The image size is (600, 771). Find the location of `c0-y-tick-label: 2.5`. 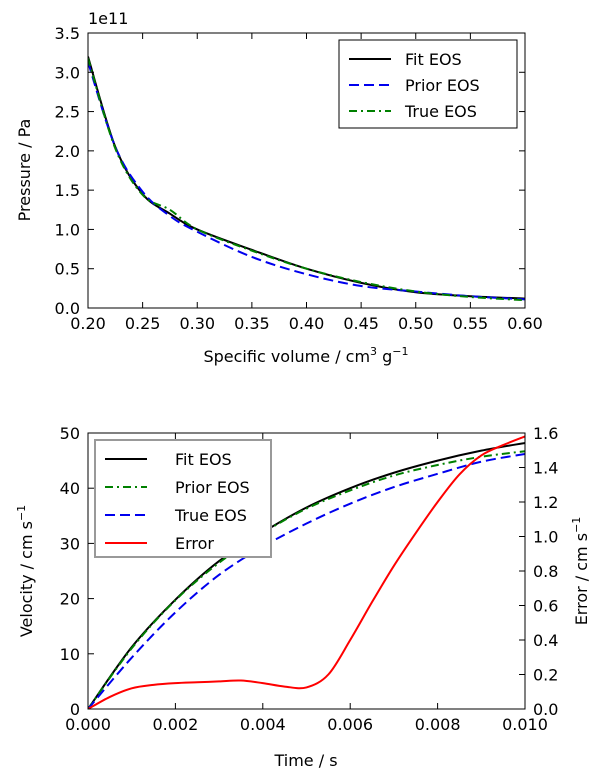

c0-y-tick-label: 2.5 is located at coordinates (67, 112).